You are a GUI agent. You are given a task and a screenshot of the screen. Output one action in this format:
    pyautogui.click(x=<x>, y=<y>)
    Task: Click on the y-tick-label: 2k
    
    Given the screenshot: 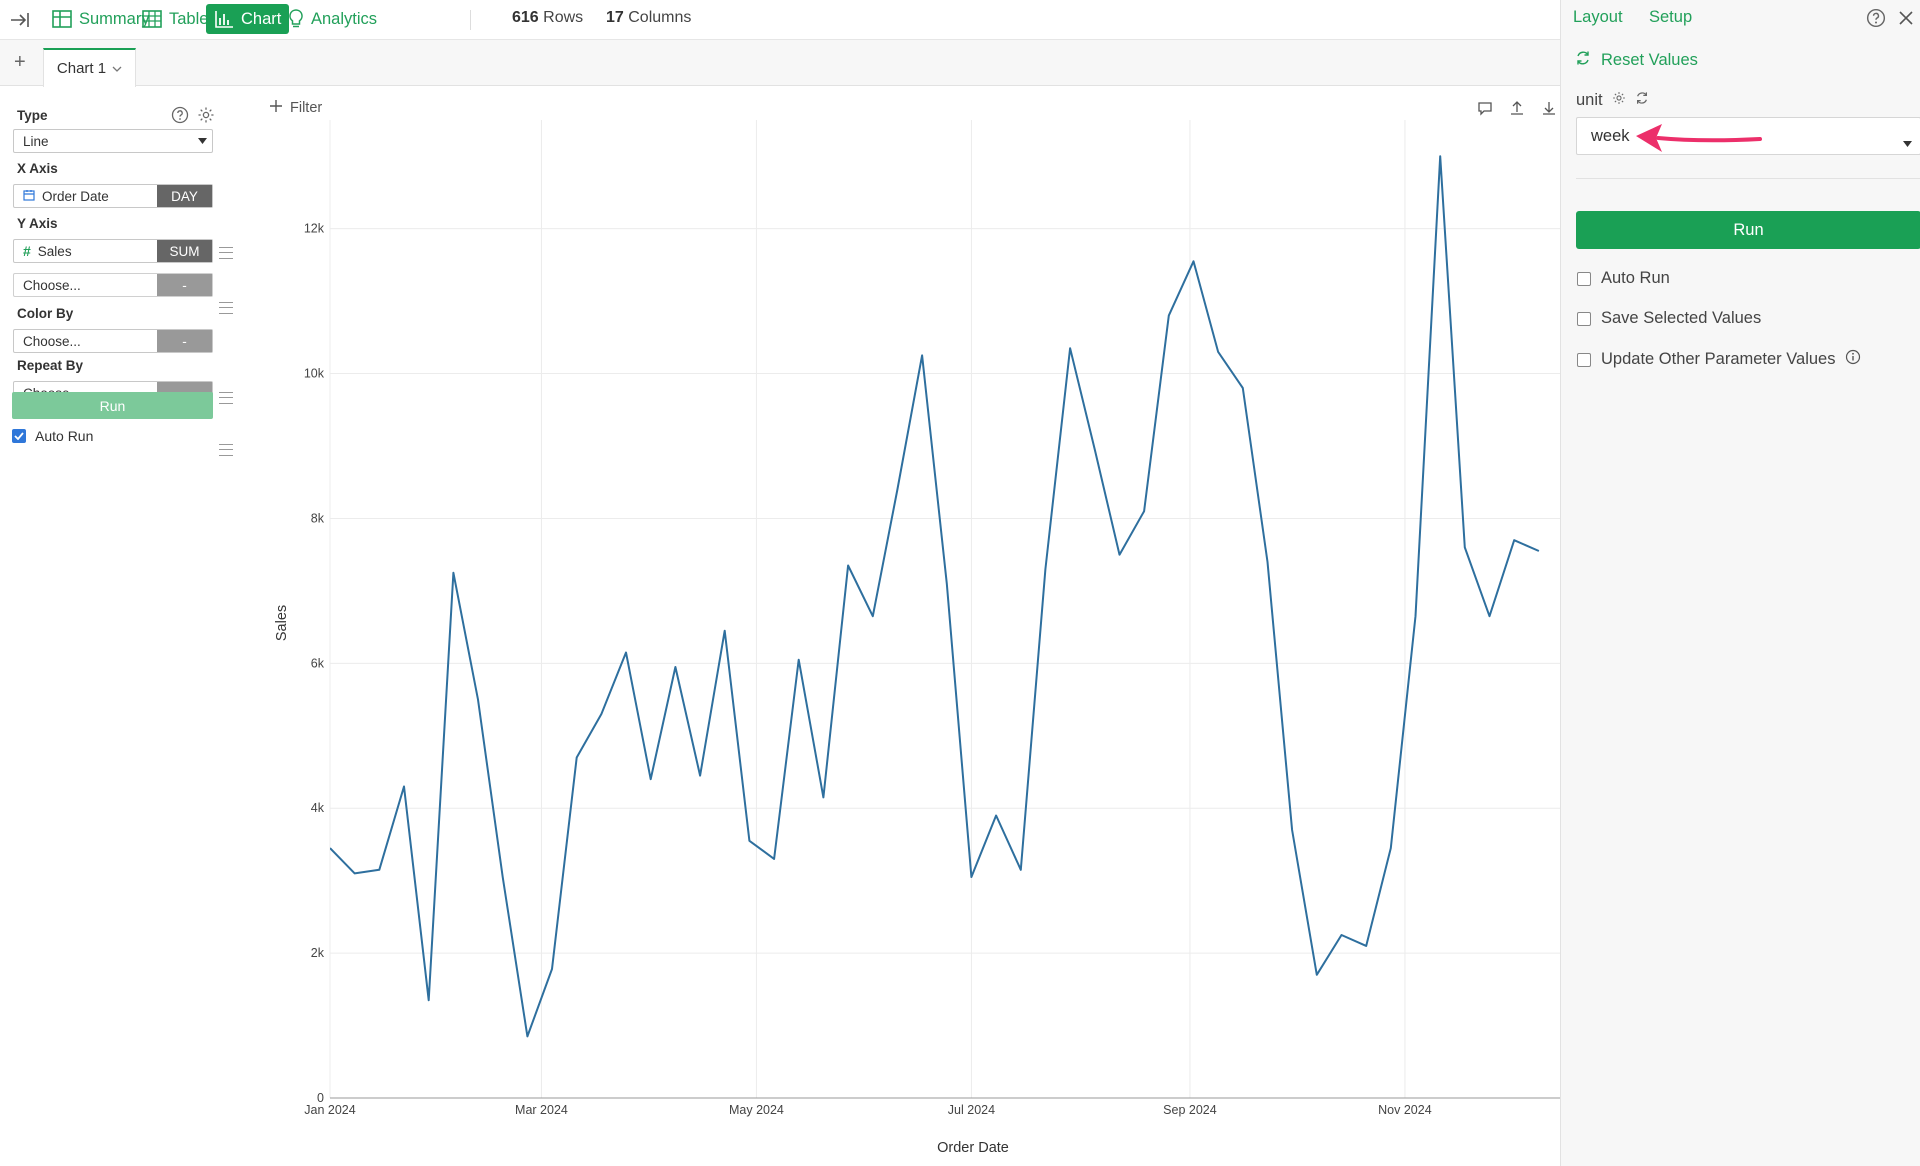 What is the action you would take?
    pyautogui.click(x=318, y=953)
    